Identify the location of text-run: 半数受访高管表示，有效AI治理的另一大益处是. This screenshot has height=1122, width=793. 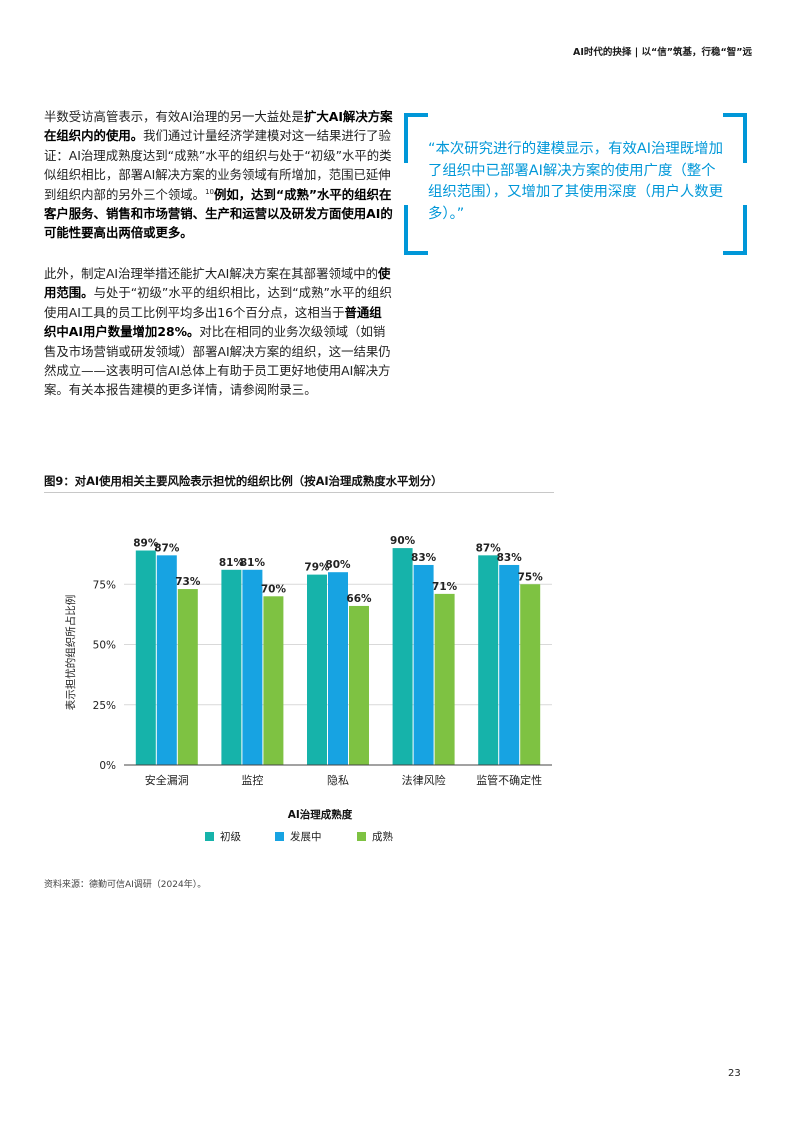
(174, 116).